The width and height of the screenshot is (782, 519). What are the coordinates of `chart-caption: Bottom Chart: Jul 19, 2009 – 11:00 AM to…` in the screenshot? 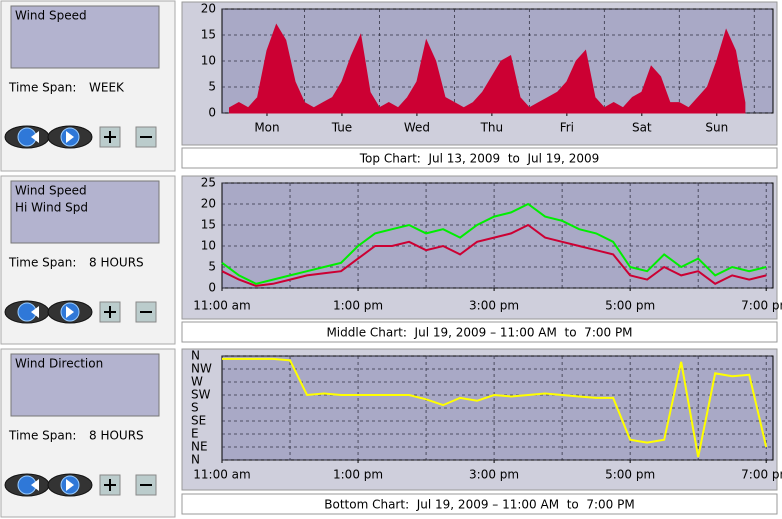 It's located at (479, 505).